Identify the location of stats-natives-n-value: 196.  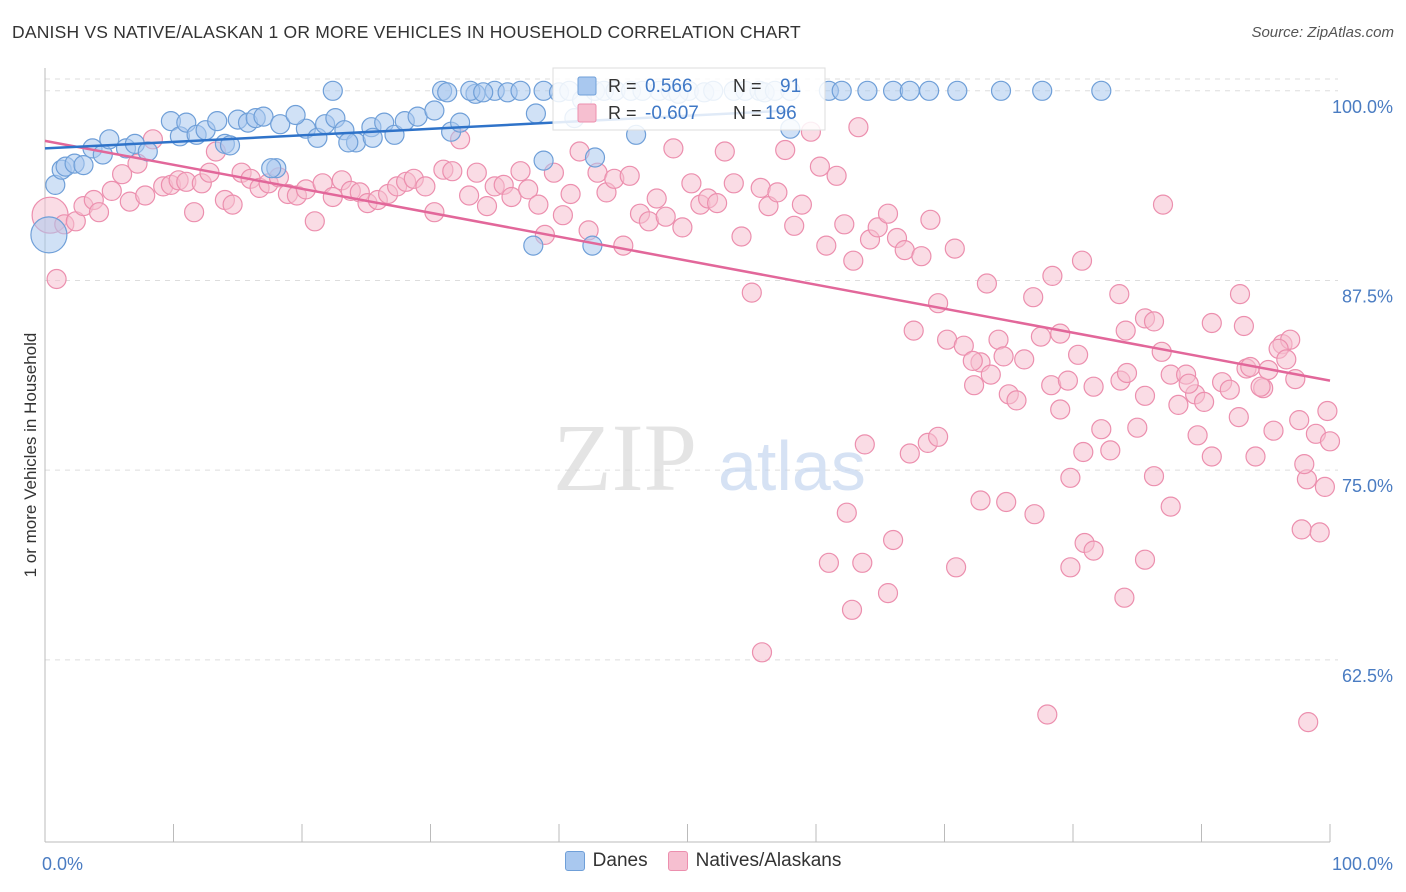
(781, 113).